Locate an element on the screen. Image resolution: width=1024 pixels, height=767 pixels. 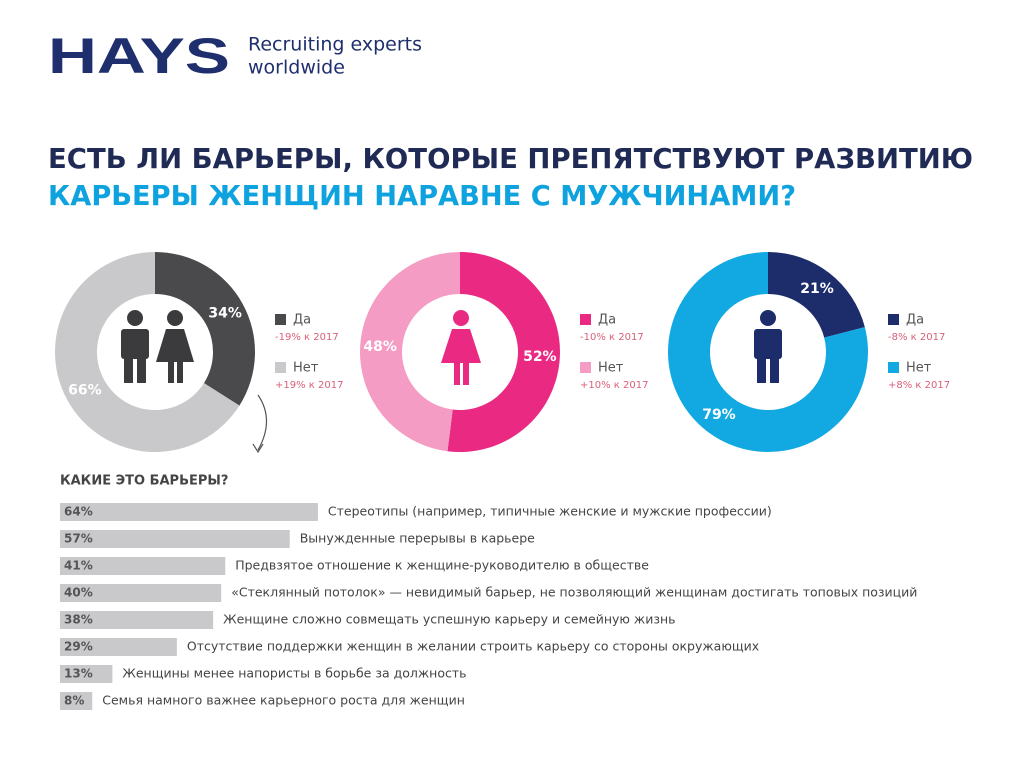
legend-note: -19% к 2017 is located at coordinates (307, 337).